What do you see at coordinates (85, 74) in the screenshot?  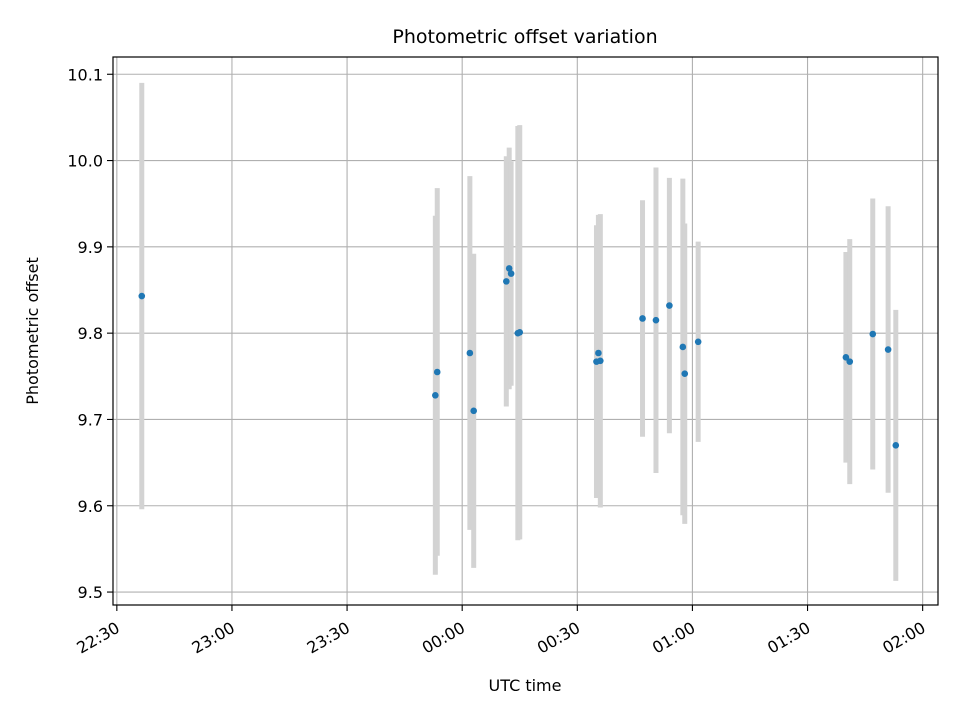 I see `y-tick-label: 10.1` at bounding box center [85, 74].